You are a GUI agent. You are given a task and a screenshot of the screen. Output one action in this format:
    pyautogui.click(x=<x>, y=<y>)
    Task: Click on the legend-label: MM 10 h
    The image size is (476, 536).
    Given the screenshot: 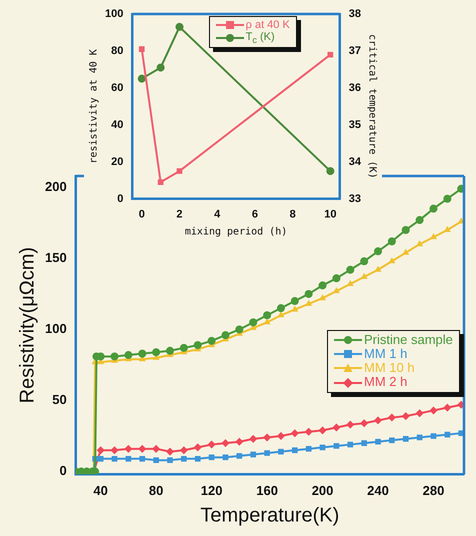 What is the action you would take?
    pyautogui.click(x=389, y=368)
    